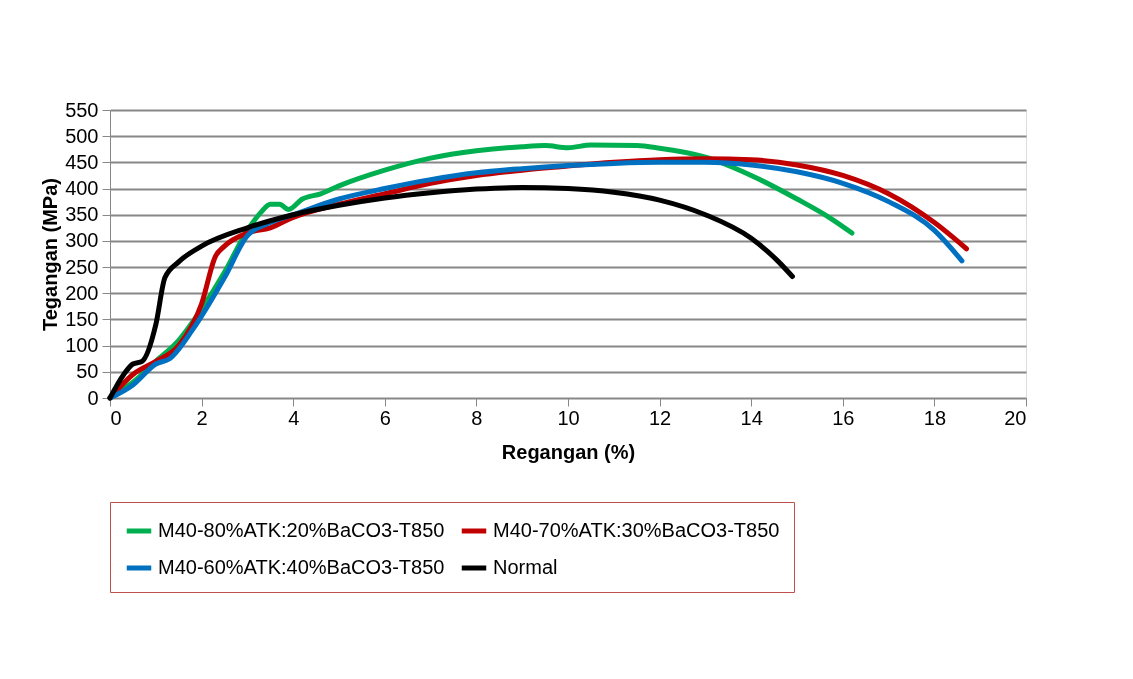 This screenshot has width=1133, height=679. Describe the element at coordinates (82, 318) in the screenshot. I see `y-tick-label: 150` at that location.